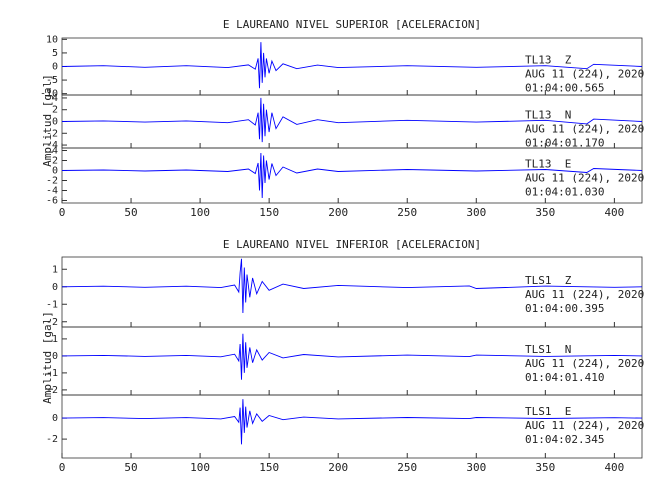 This screenshot has height=500, width=650. Describe the element at coordinates (564, 192) in the screenshot. I see `time-label: 01:04:01.030` at that location.